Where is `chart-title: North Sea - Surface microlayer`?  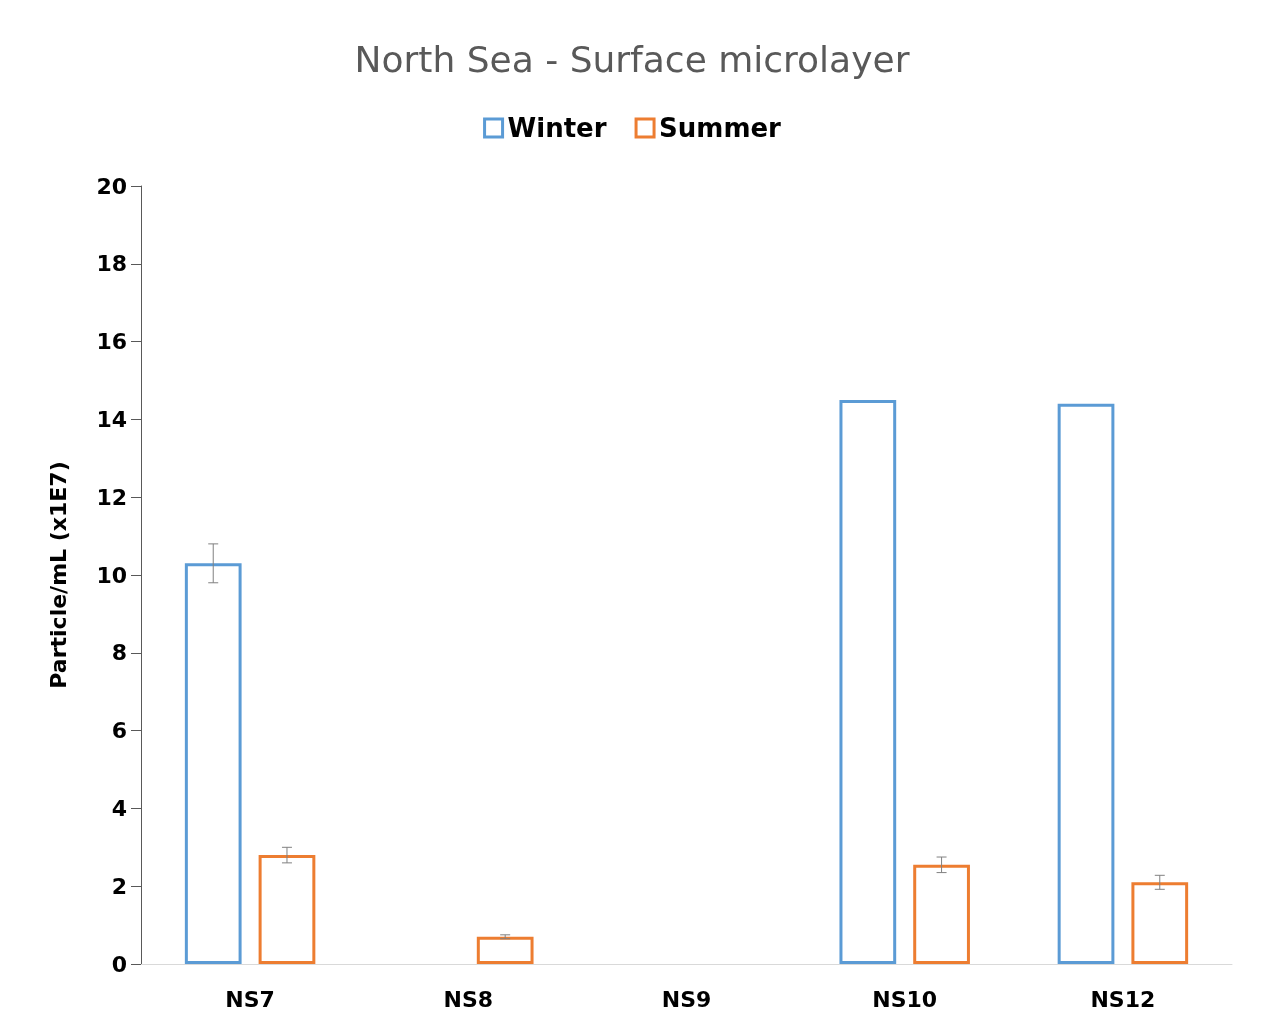
chart-title: North Sea - Surface microlayer is located at coordinates (632, 59).